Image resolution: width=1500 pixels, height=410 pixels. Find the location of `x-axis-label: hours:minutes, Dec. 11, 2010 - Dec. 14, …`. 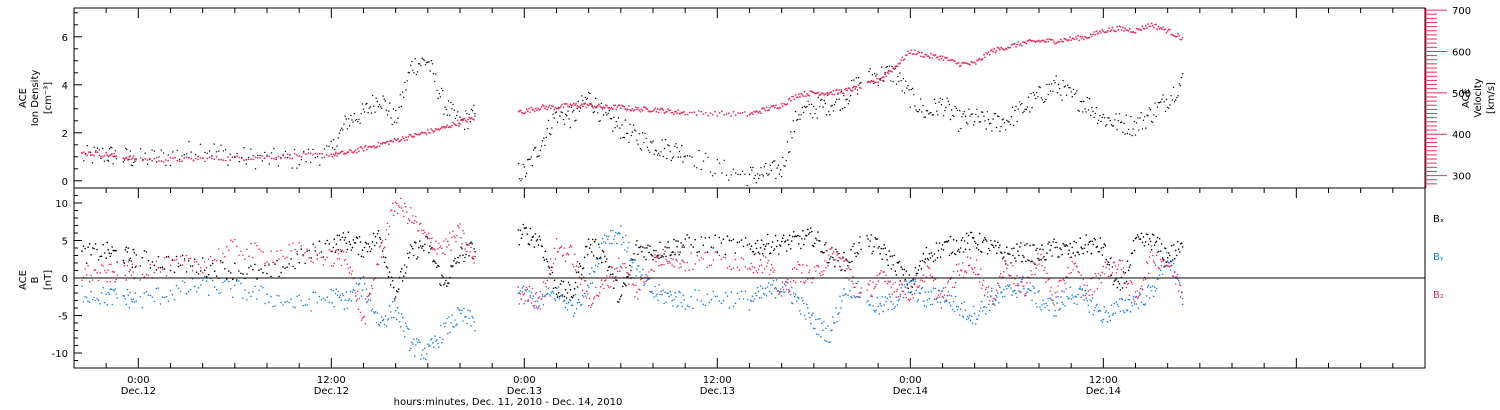

x-axis-label: hours:minutes, Dec. 11, 2010 - Dec. 14, … is located at coordinates (508, 402).